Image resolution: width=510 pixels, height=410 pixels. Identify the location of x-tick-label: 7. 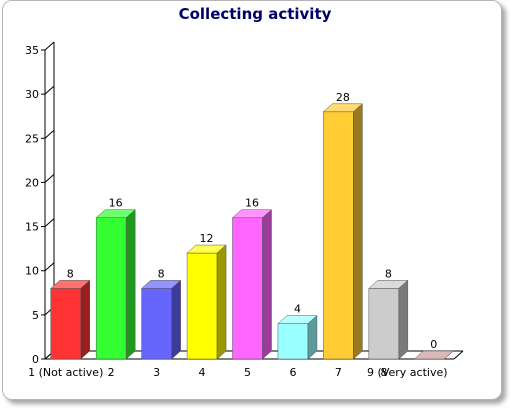
(338, 372).